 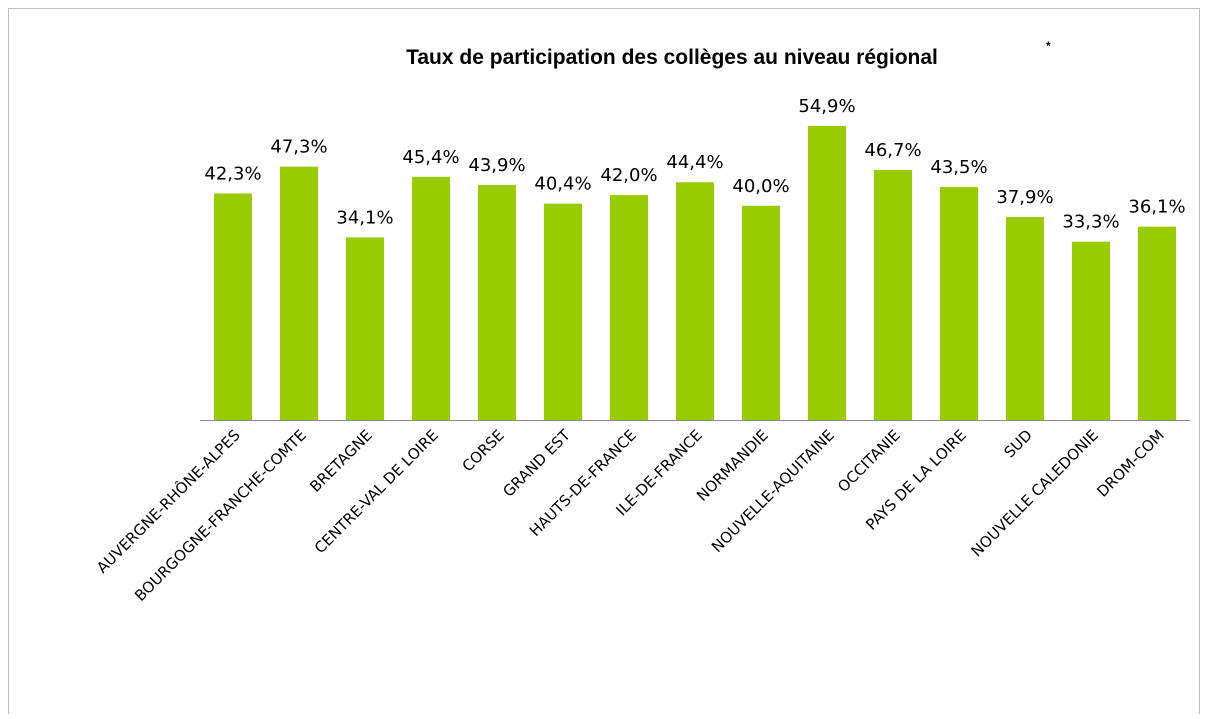 I want to click on value-label: 40,0%, so click(x=760, y=186).